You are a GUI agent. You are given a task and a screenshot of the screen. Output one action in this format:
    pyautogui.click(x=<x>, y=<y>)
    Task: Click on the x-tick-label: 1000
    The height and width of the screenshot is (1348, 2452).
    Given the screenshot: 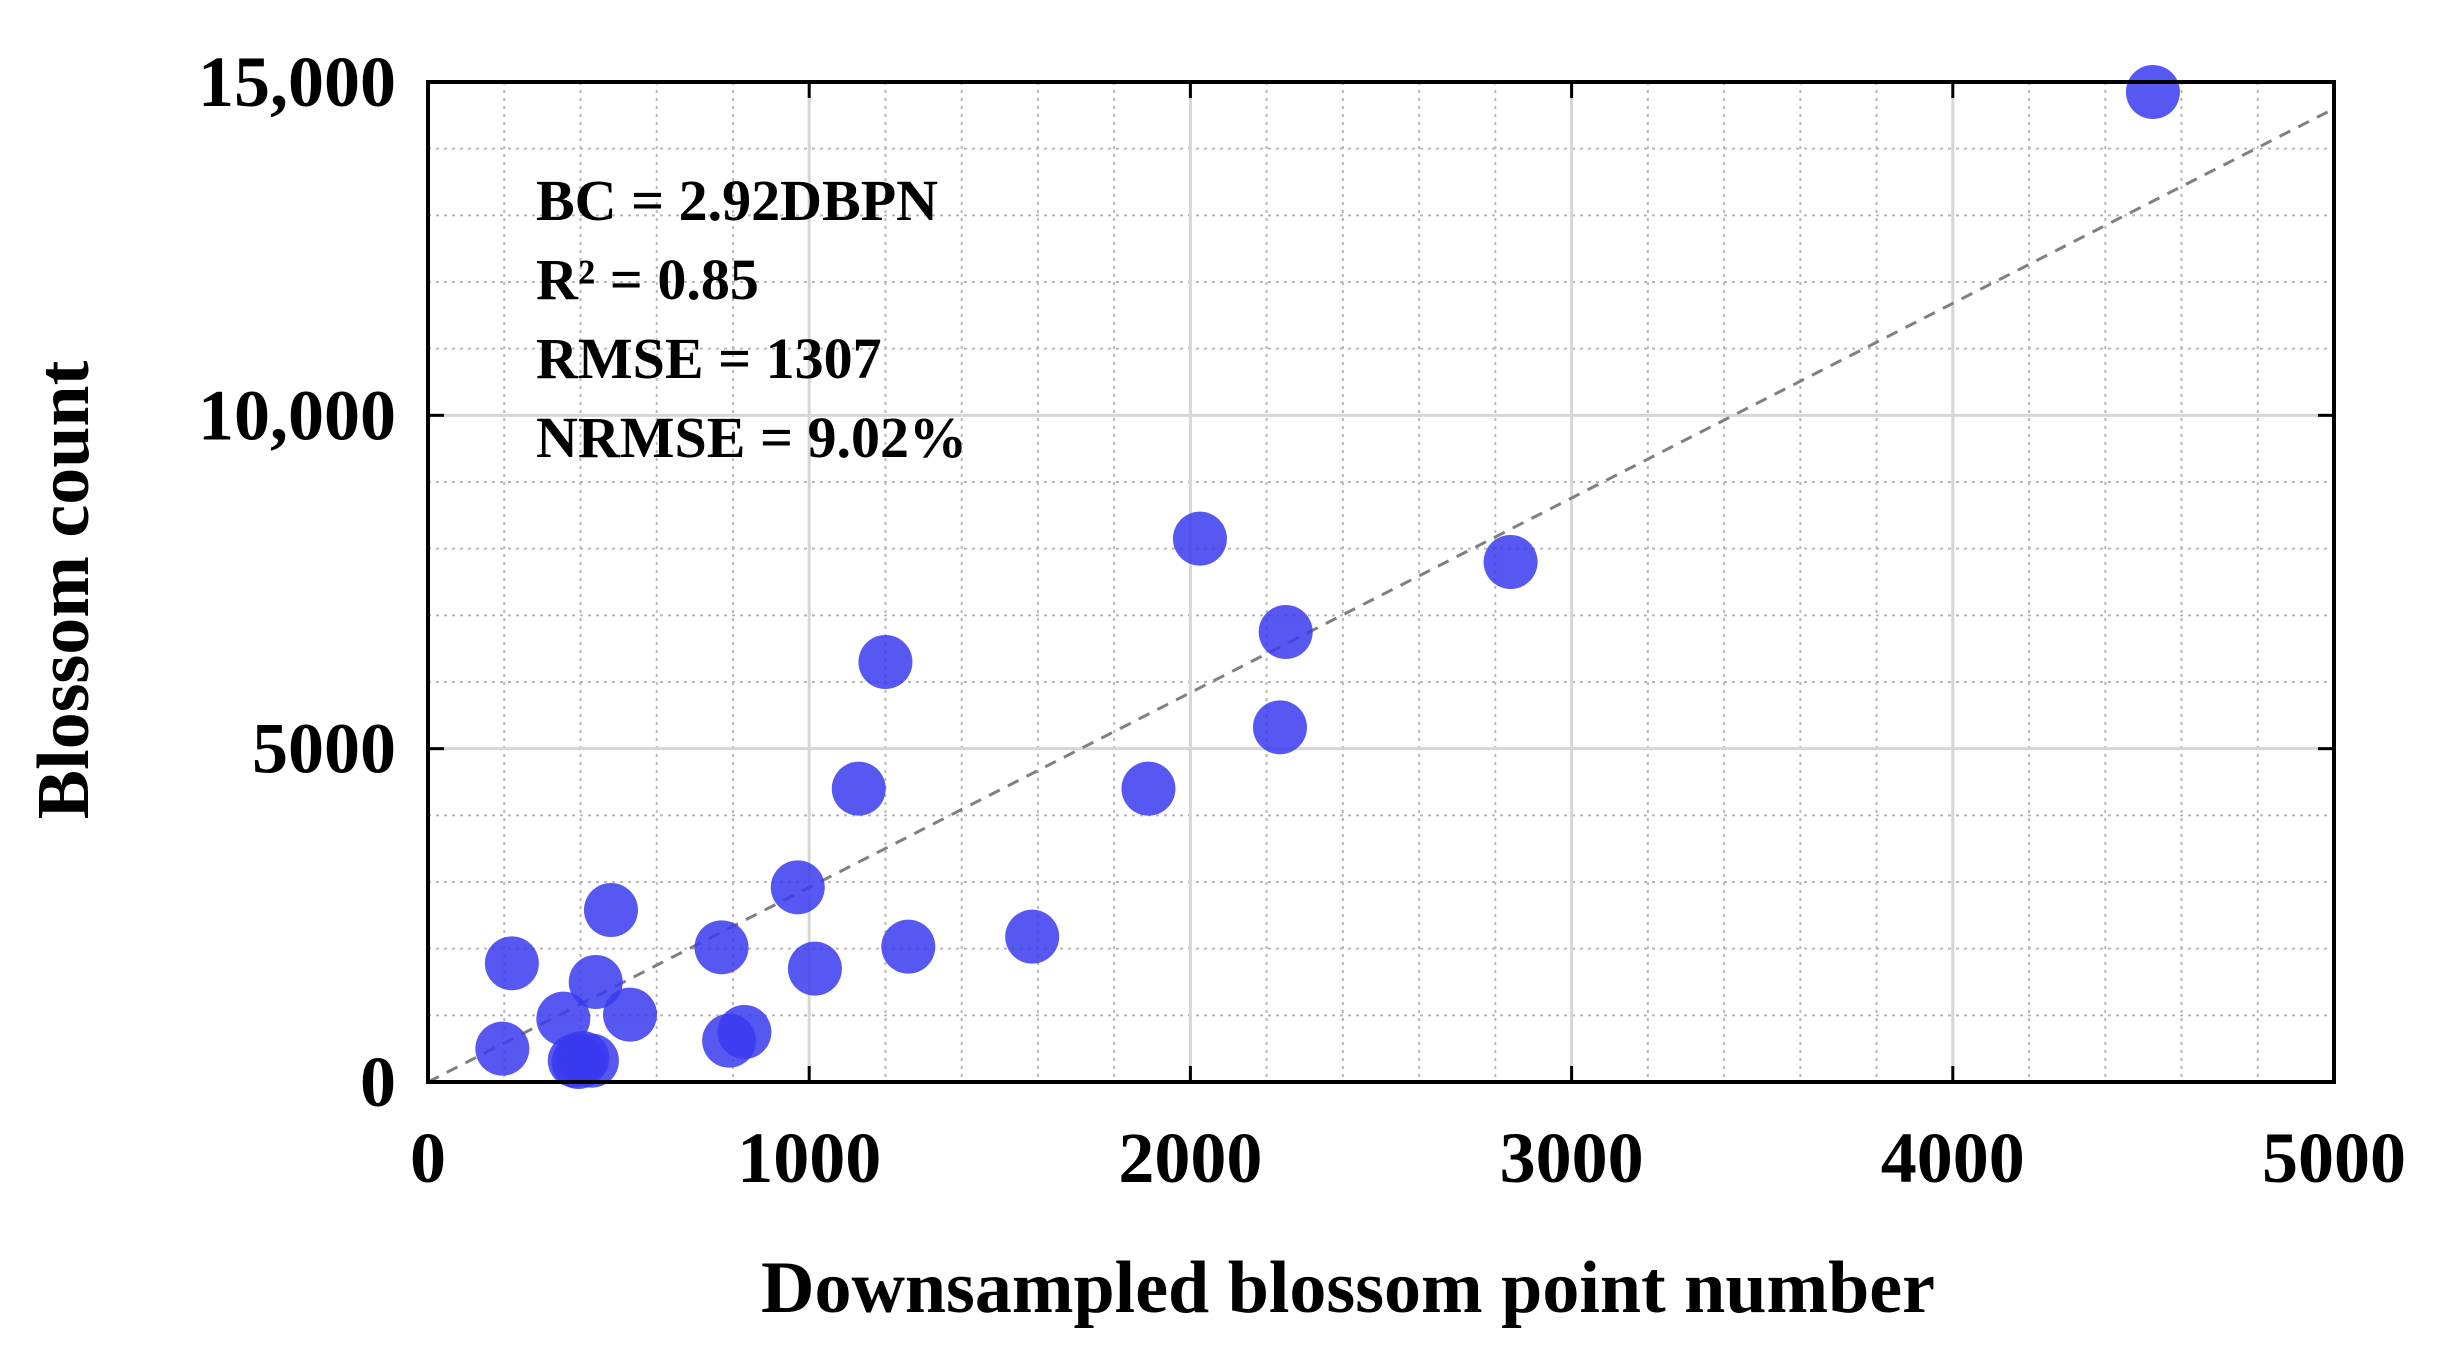 What is the action you would take?
    pyautogui.click(x=809, y=1158)
    